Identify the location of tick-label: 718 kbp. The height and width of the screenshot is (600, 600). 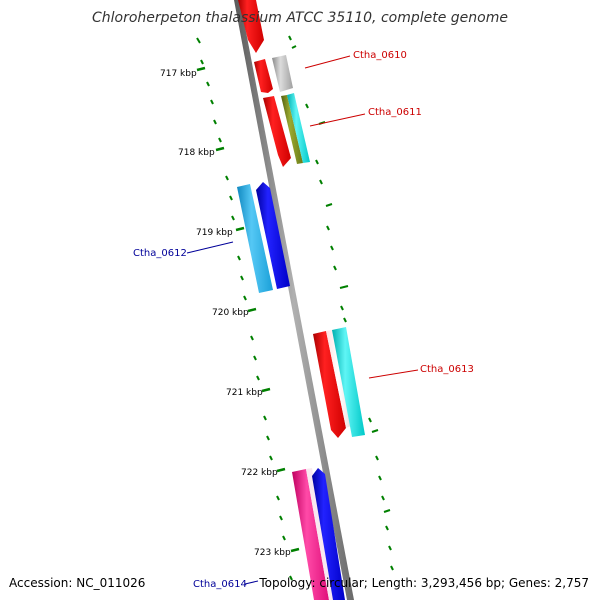
(196, 153).